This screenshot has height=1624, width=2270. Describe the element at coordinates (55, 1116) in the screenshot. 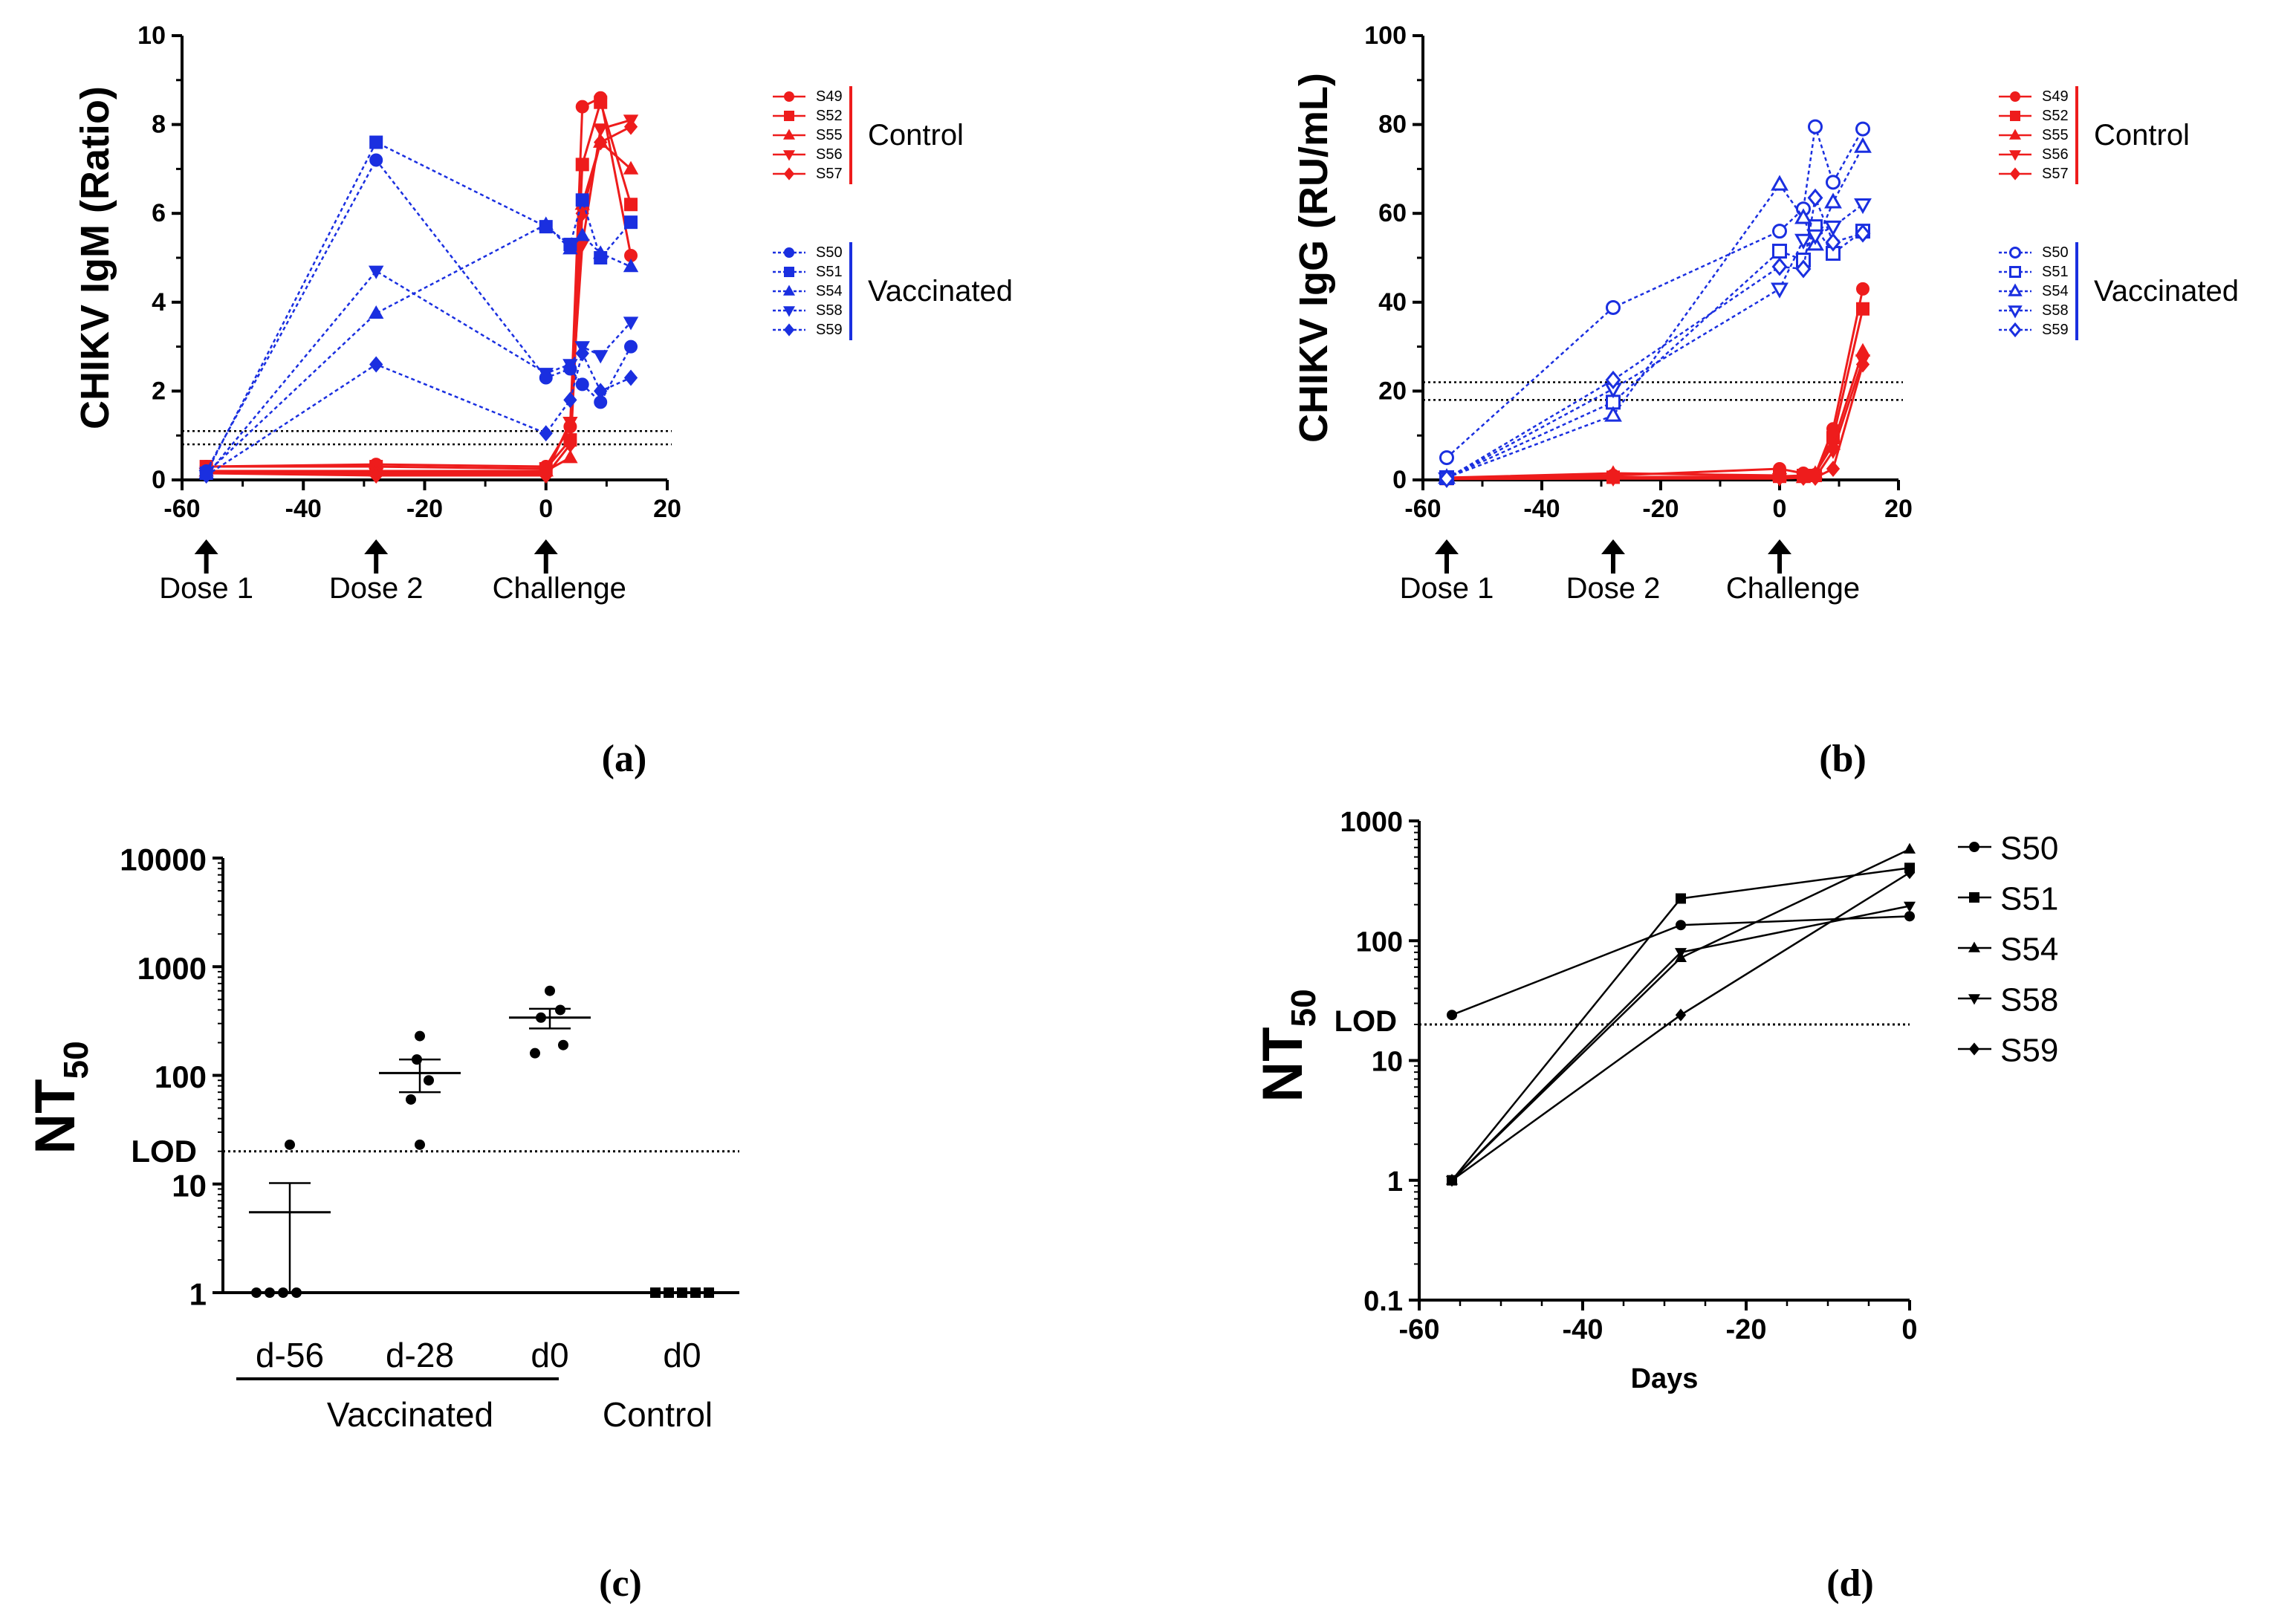

I see `y-axis-label-main: NT` at that location.